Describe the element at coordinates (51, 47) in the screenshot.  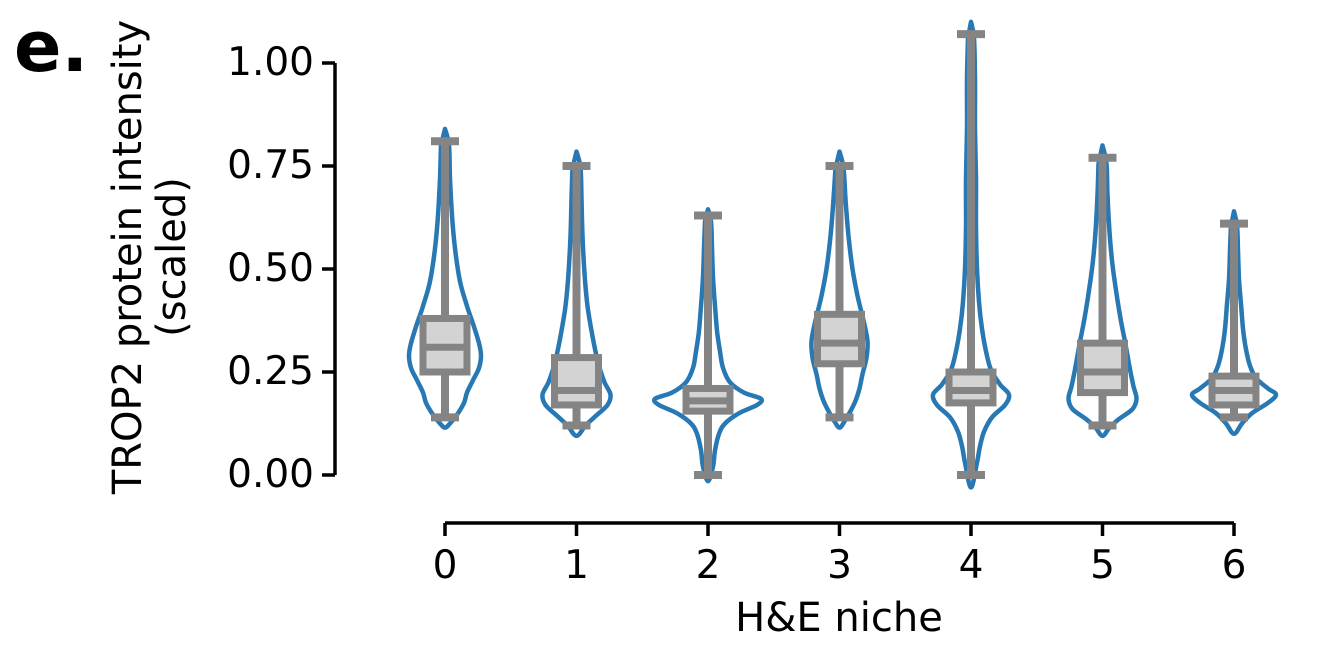
I see `panel-label: e.` at that location.